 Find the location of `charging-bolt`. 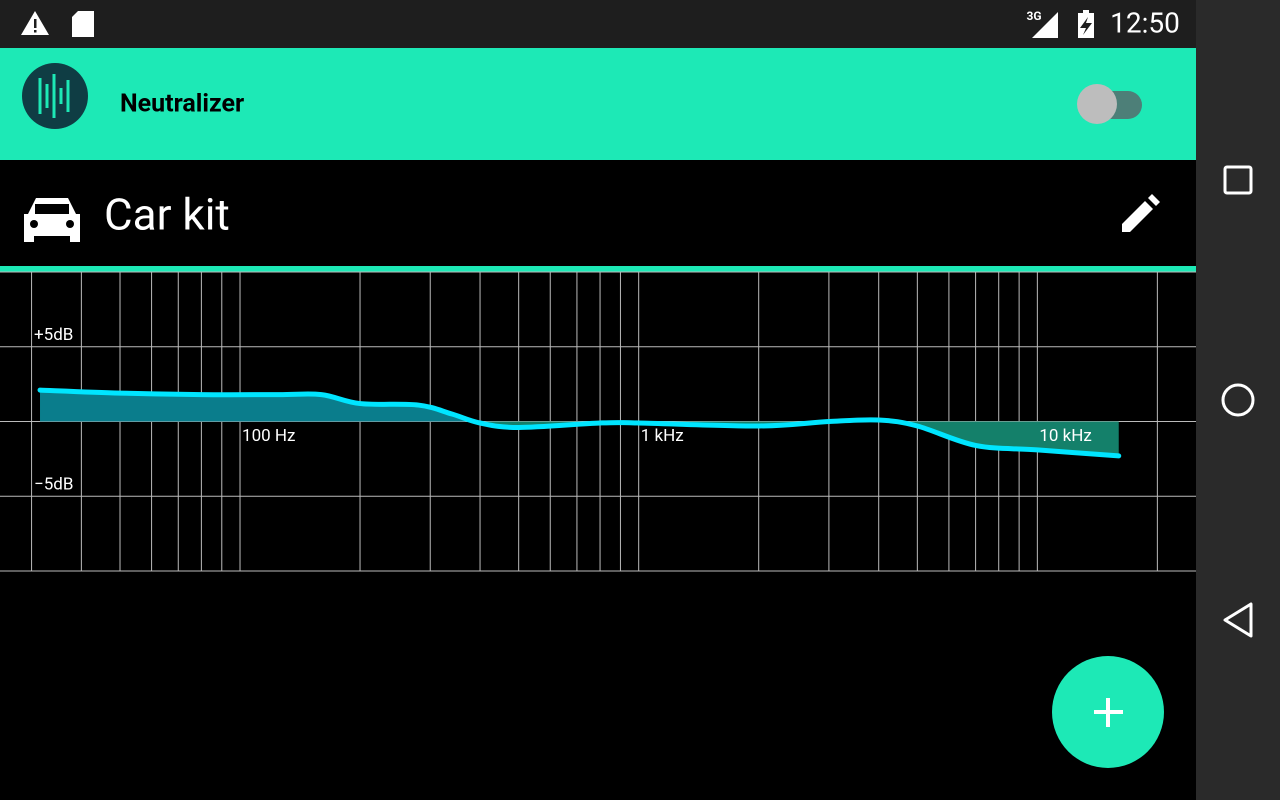

charging-bolt is located at coordinates (1086, 26).